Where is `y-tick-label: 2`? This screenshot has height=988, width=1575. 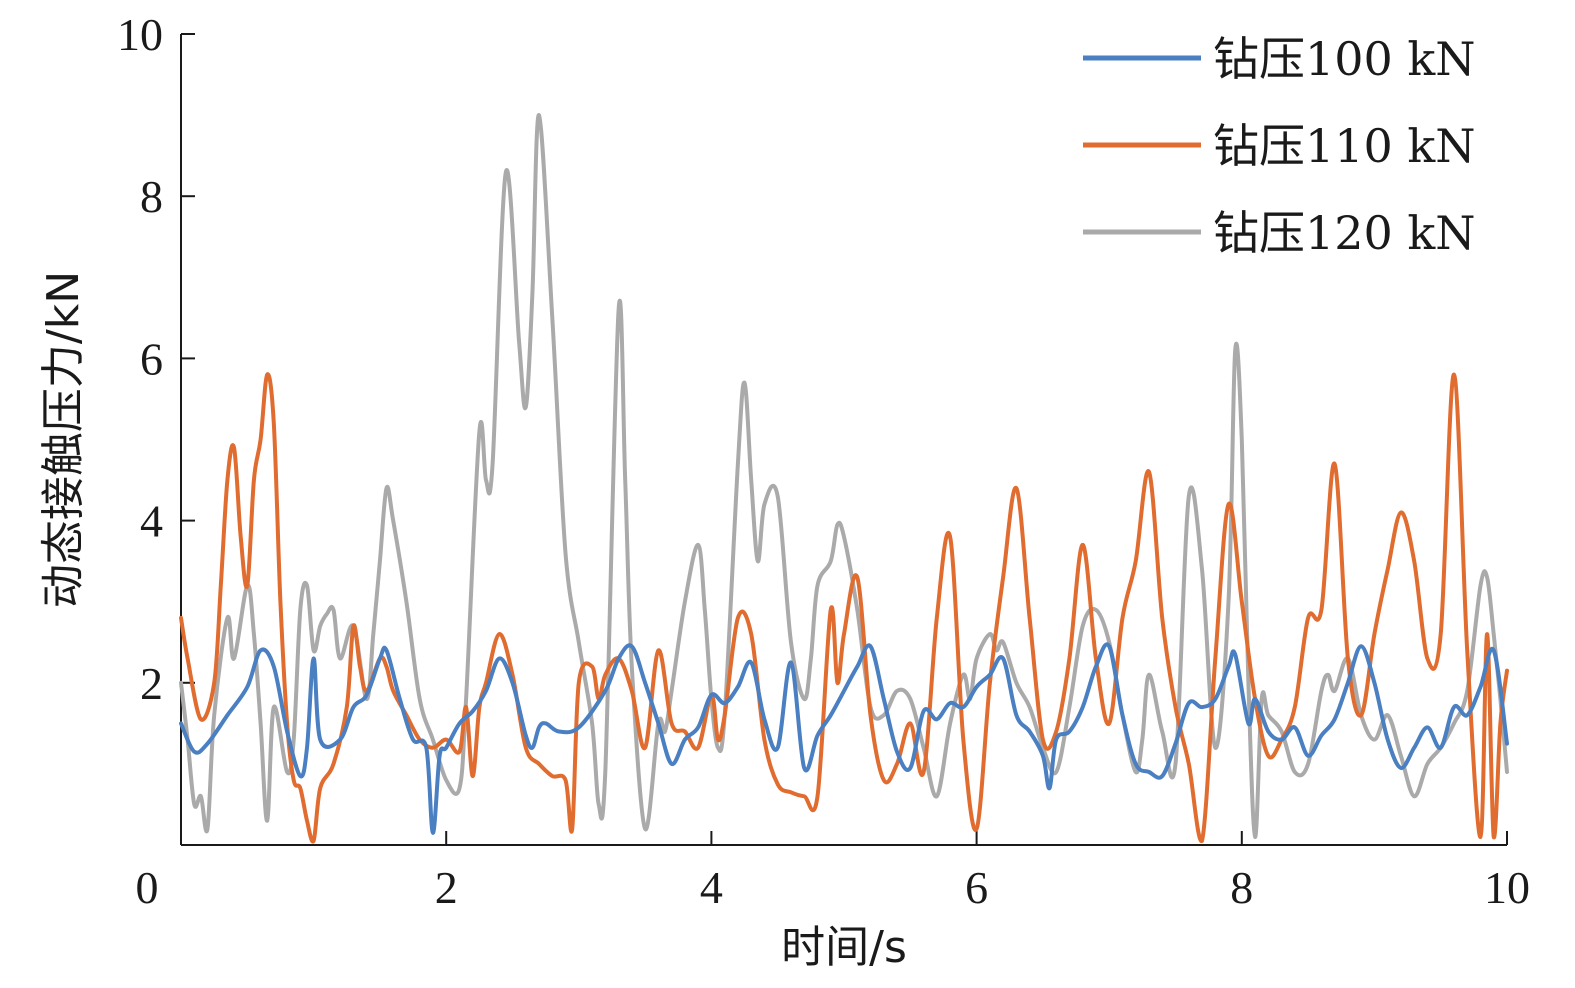 y-tick-label: 2 is located at coordinates (151, 683).